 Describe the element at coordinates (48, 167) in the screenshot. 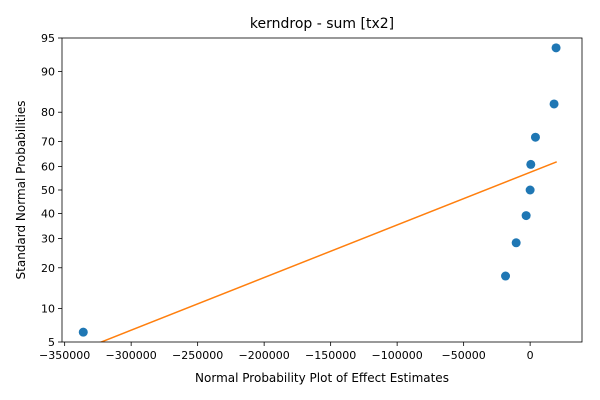

I see `y-tick-label: 60` at that location.